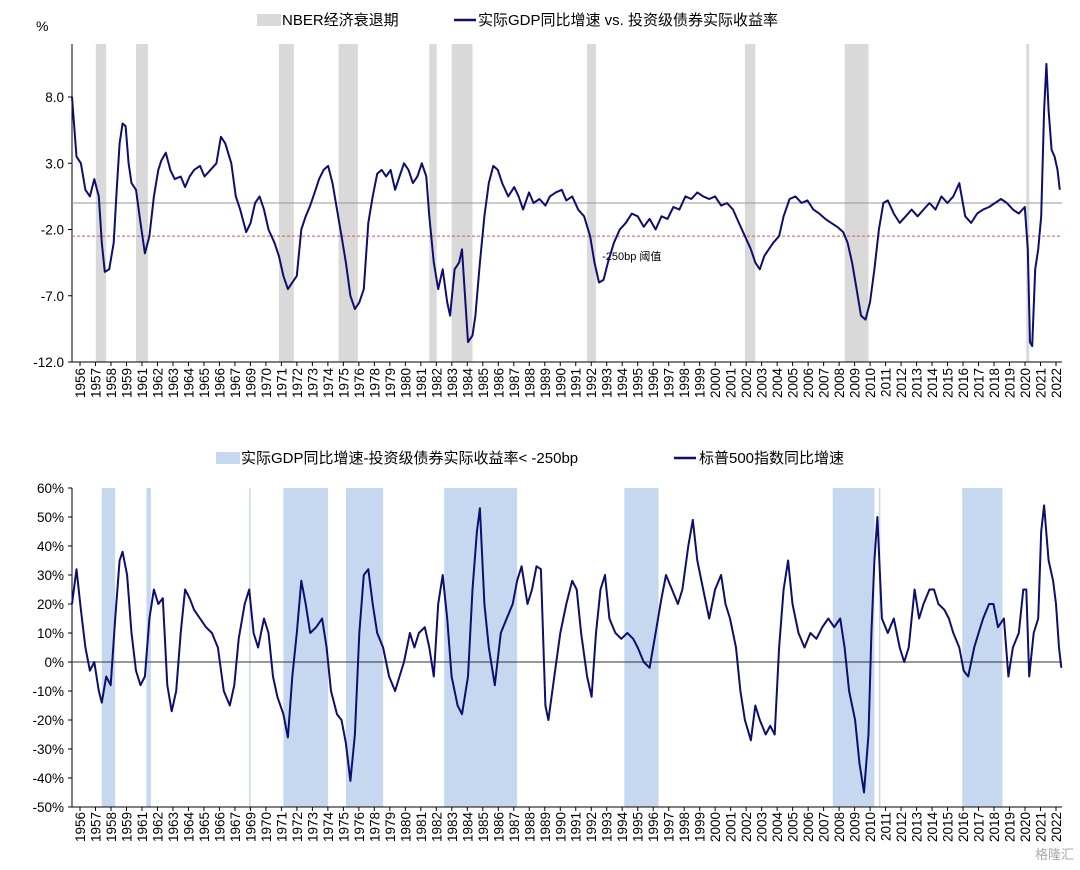 This screenshot has width=1080, height=870. What do you see at coordinates (530, 458) in the screenshot?
I see `legend: 实际GDP同比增速-投资级债券实际收益率< -250bp 标普500指数同比增速` at bounding box center [530, 458].